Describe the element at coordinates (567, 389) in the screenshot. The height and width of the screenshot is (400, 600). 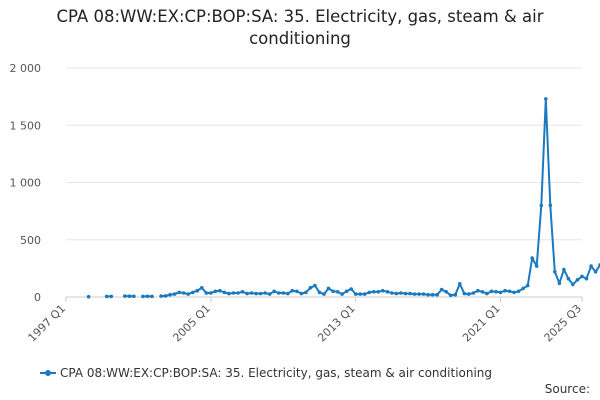
I see `source-label: Source:` at that location.